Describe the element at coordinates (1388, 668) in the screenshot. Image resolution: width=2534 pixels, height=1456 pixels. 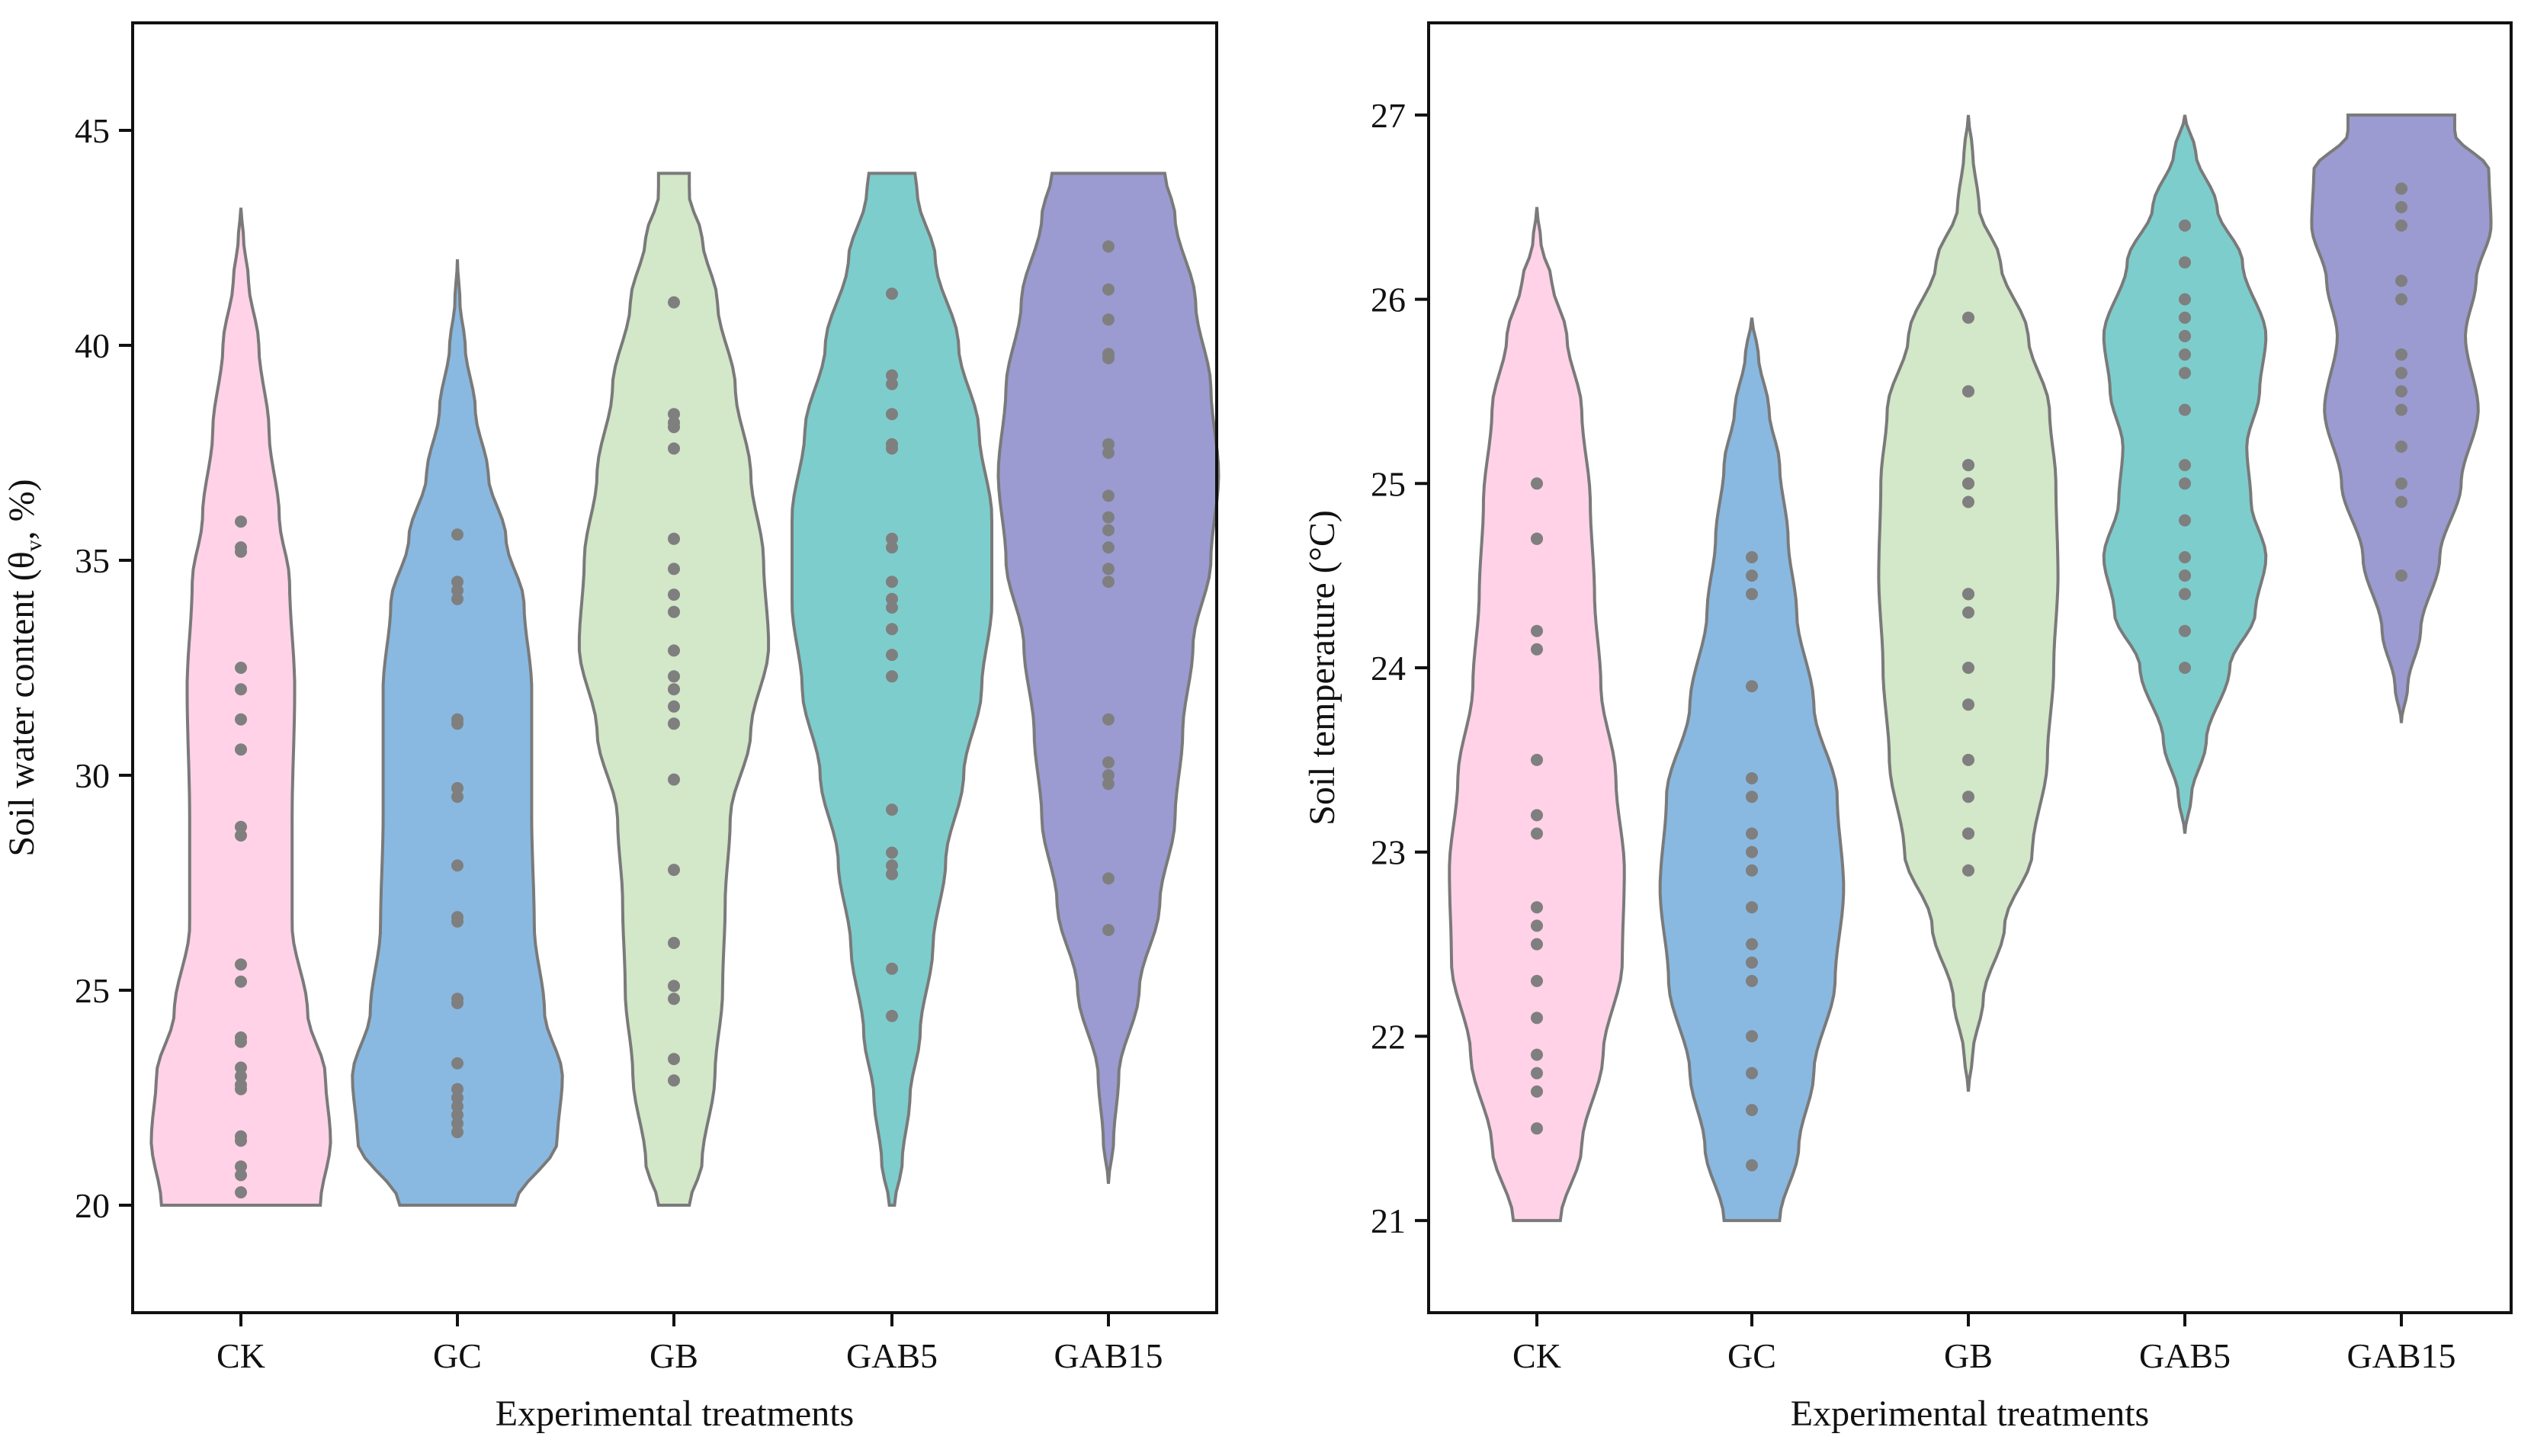
I see `y-tick-label: 24` at that location.